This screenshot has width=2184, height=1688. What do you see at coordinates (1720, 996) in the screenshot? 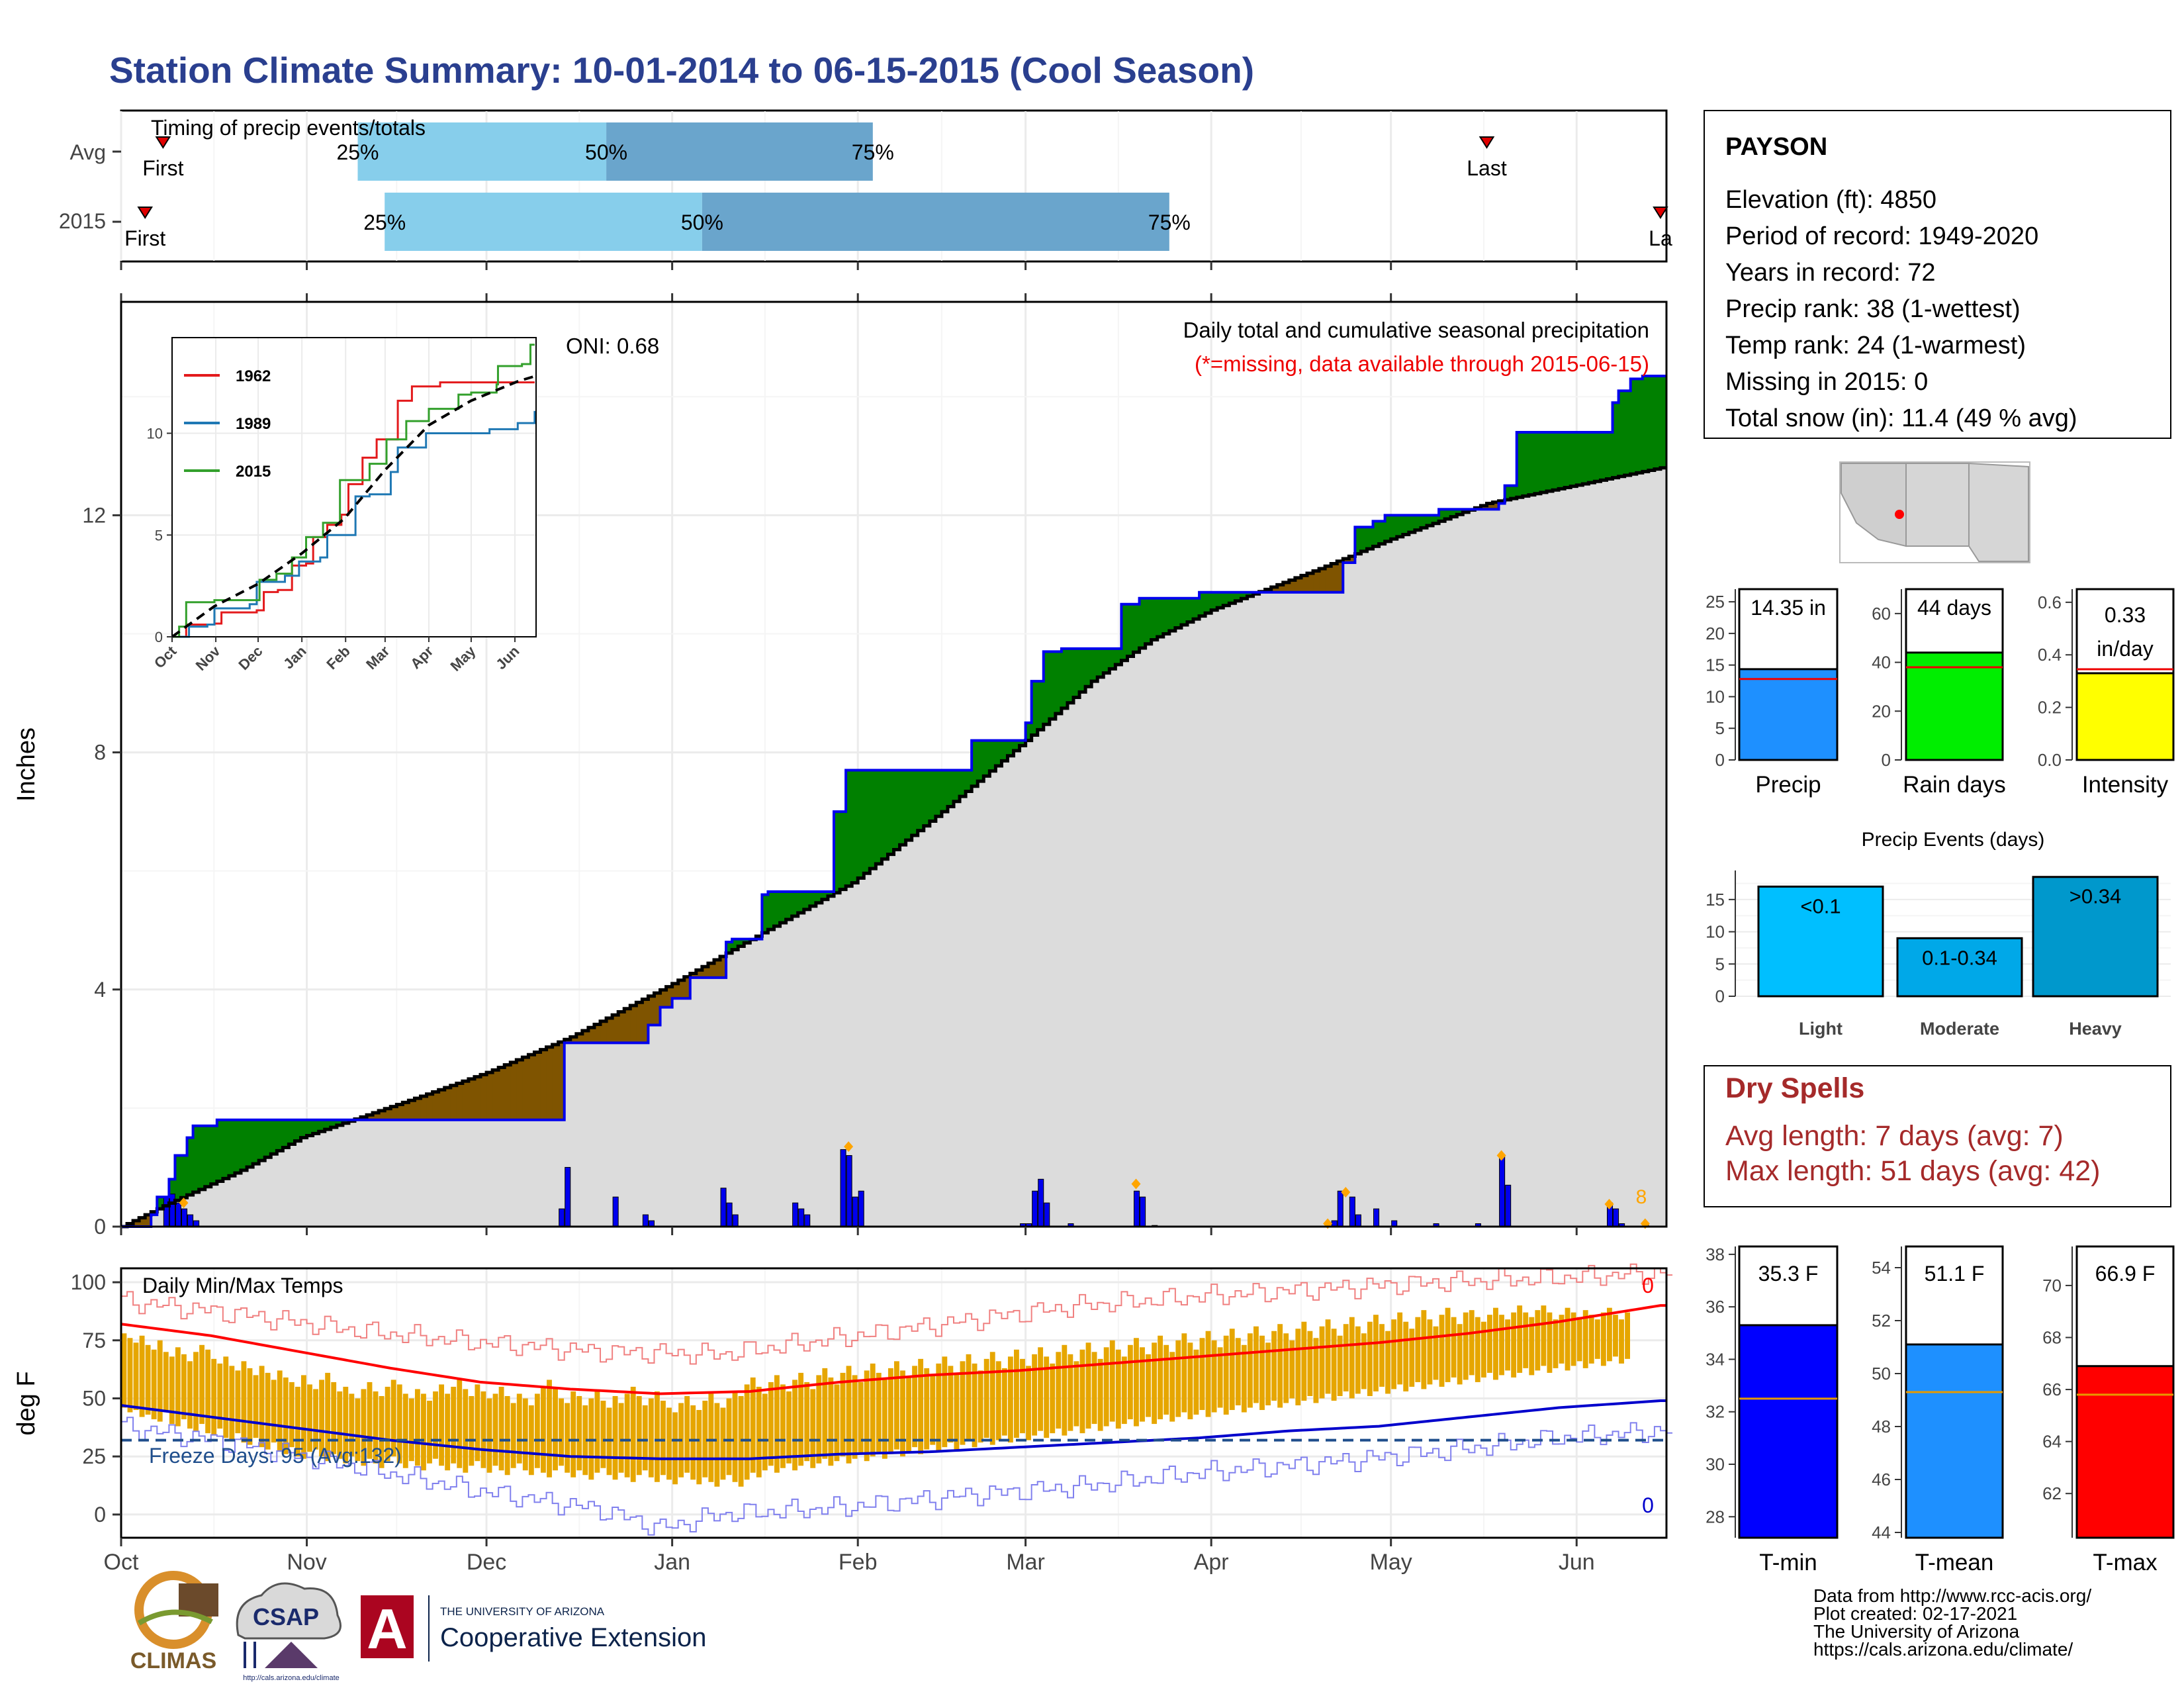
I see `events-y-tick-label: 0` at bounding box center [1720, 996].